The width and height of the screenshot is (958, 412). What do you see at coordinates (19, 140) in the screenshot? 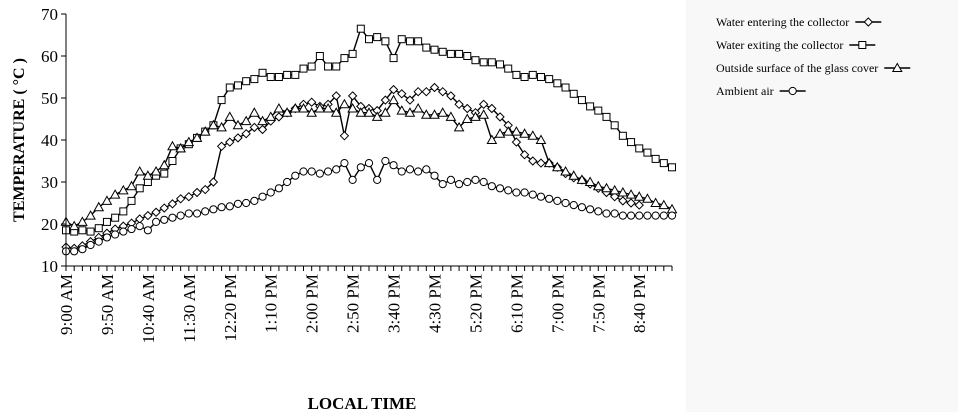
I see `y-axis-label: TEMPERATURE ( °C )` at bounding box center [19, 140].